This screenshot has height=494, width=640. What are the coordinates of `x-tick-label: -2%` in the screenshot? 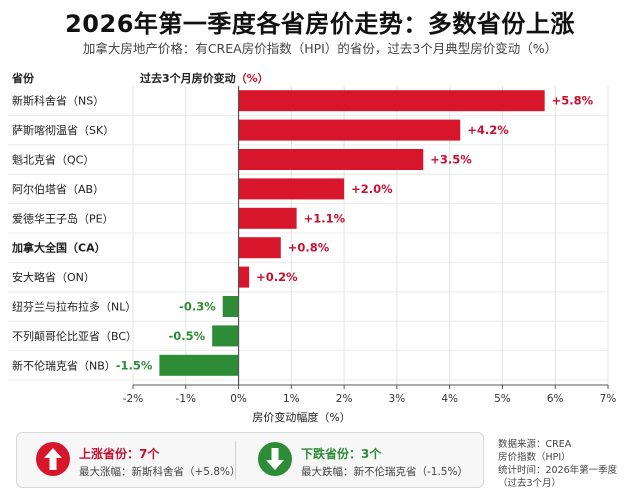 It's located at (133, 399).